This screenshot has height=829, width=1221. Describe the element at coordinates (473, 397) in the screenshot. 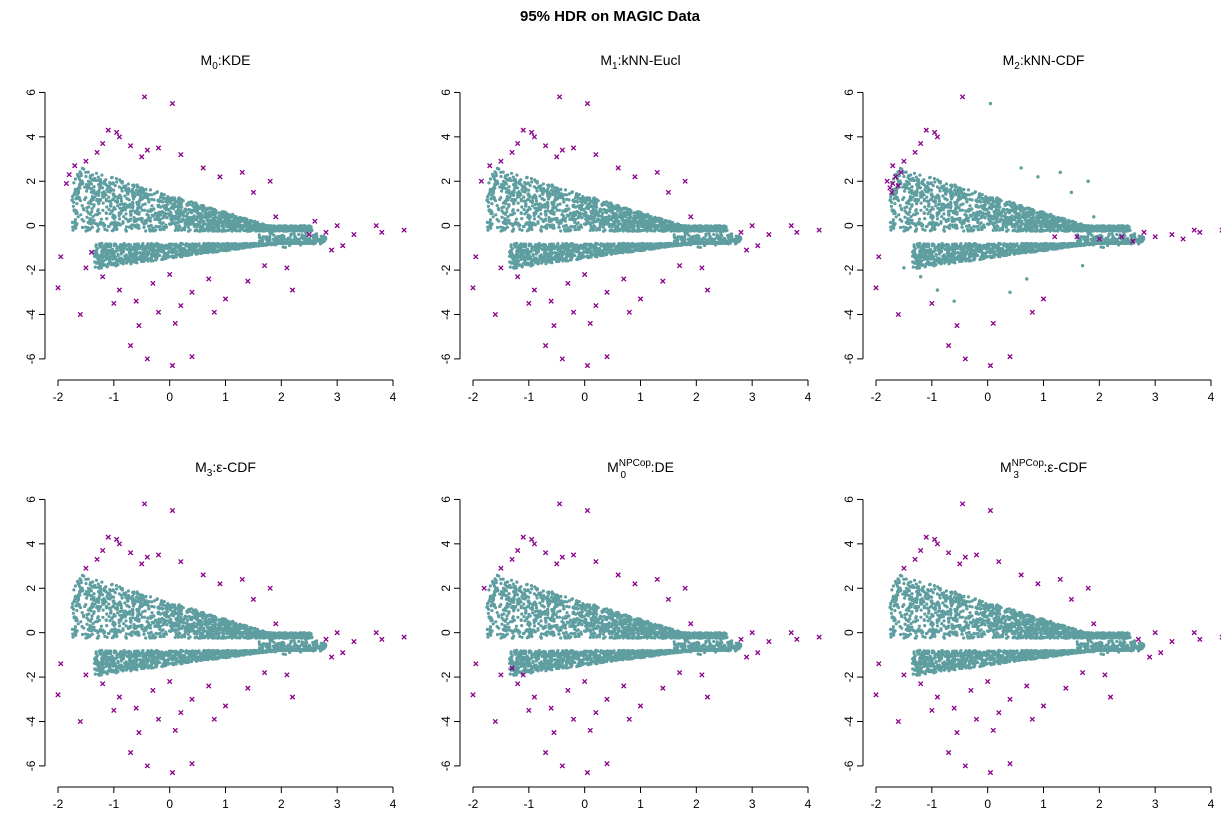

I see `x-tick-label: -2` at that location.